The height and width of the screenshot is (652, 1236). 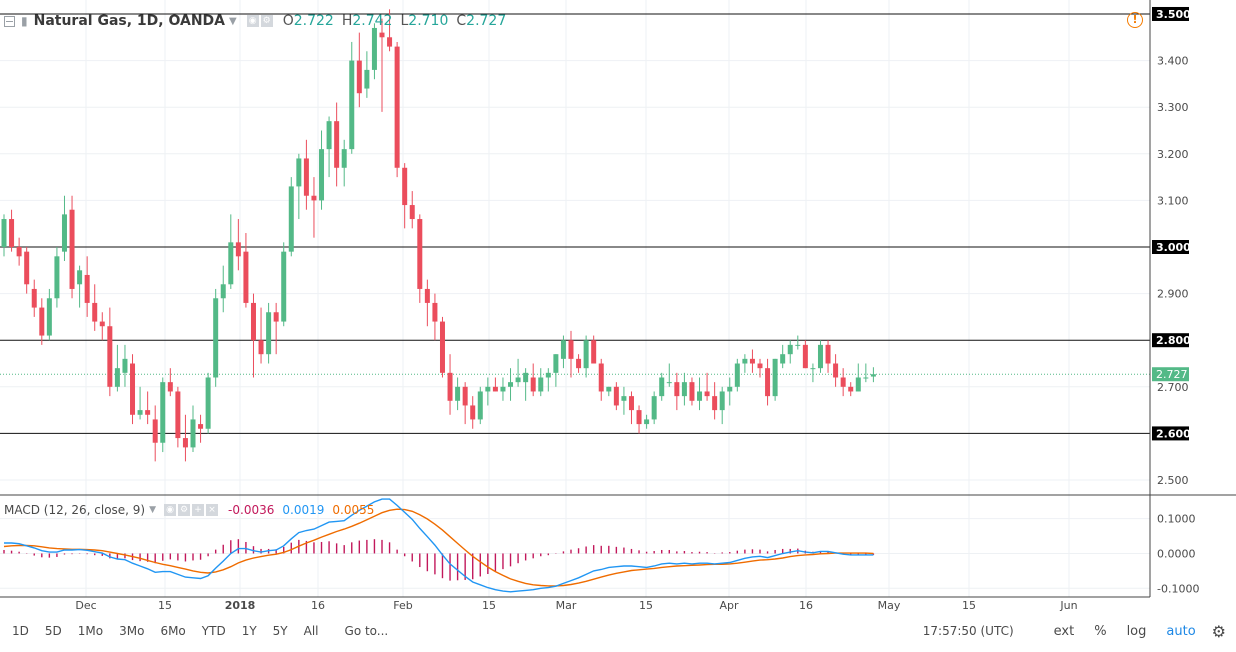 I want to click on timeframe-1mo: 1Mo, so click(x=90, y=631).